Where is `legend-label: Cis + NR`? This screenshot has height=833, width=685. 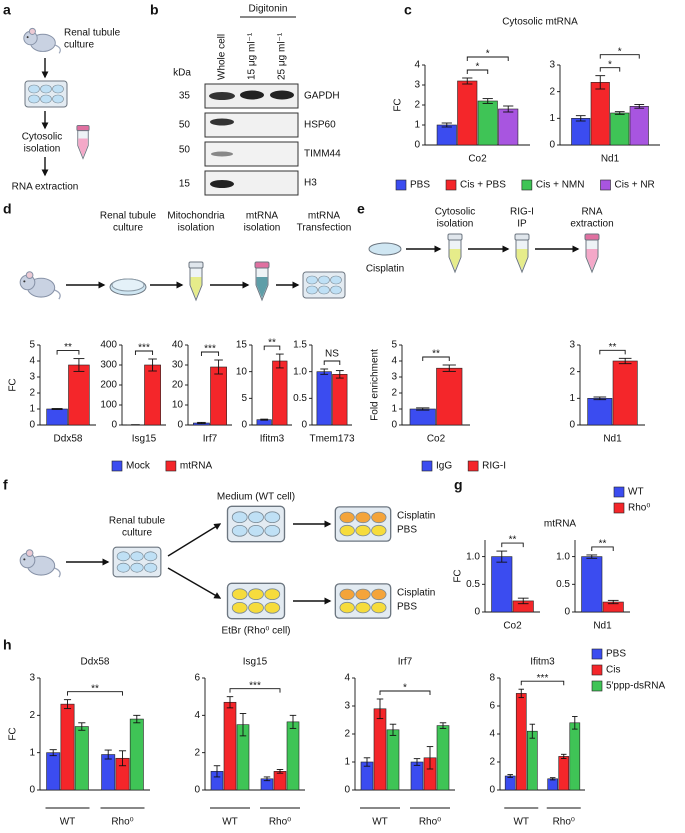 legend-label: Cis + NR is located at coordinates (635, 185).